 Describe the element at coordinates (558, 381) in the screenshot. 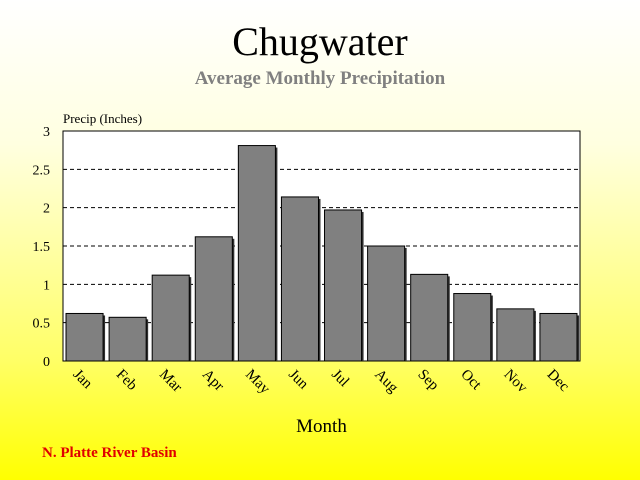

I see `x-tick-label: Dec` at that location.